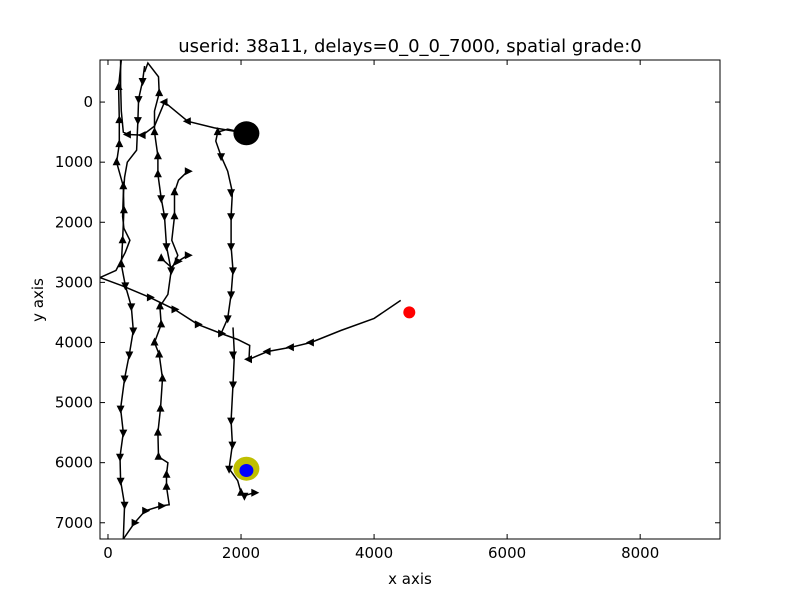  Describe the element at coordinates (246, 133) in the screenshot. I see `start-marker` at that location.